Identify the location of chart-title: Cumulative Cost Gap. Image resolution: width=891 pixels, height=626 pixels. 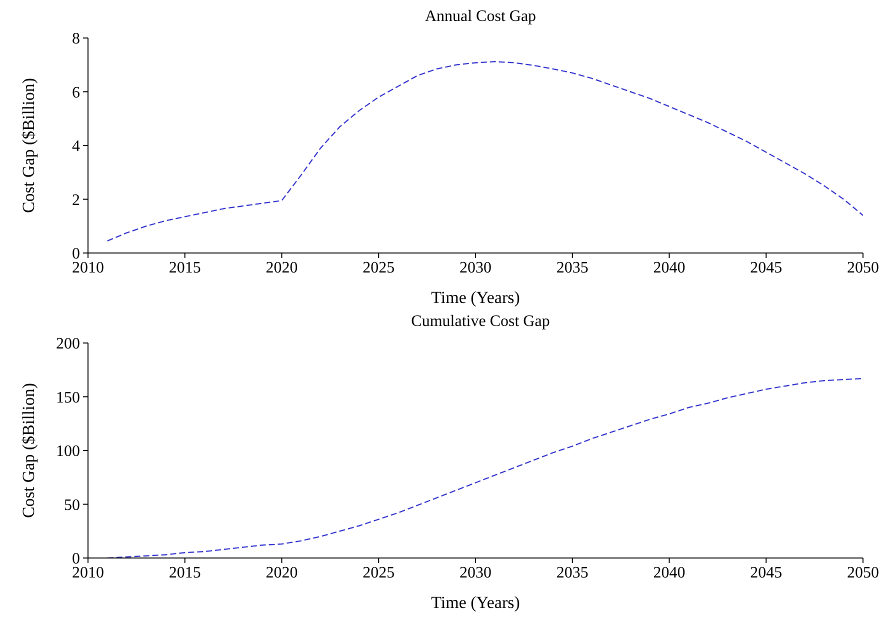
(480, 322).